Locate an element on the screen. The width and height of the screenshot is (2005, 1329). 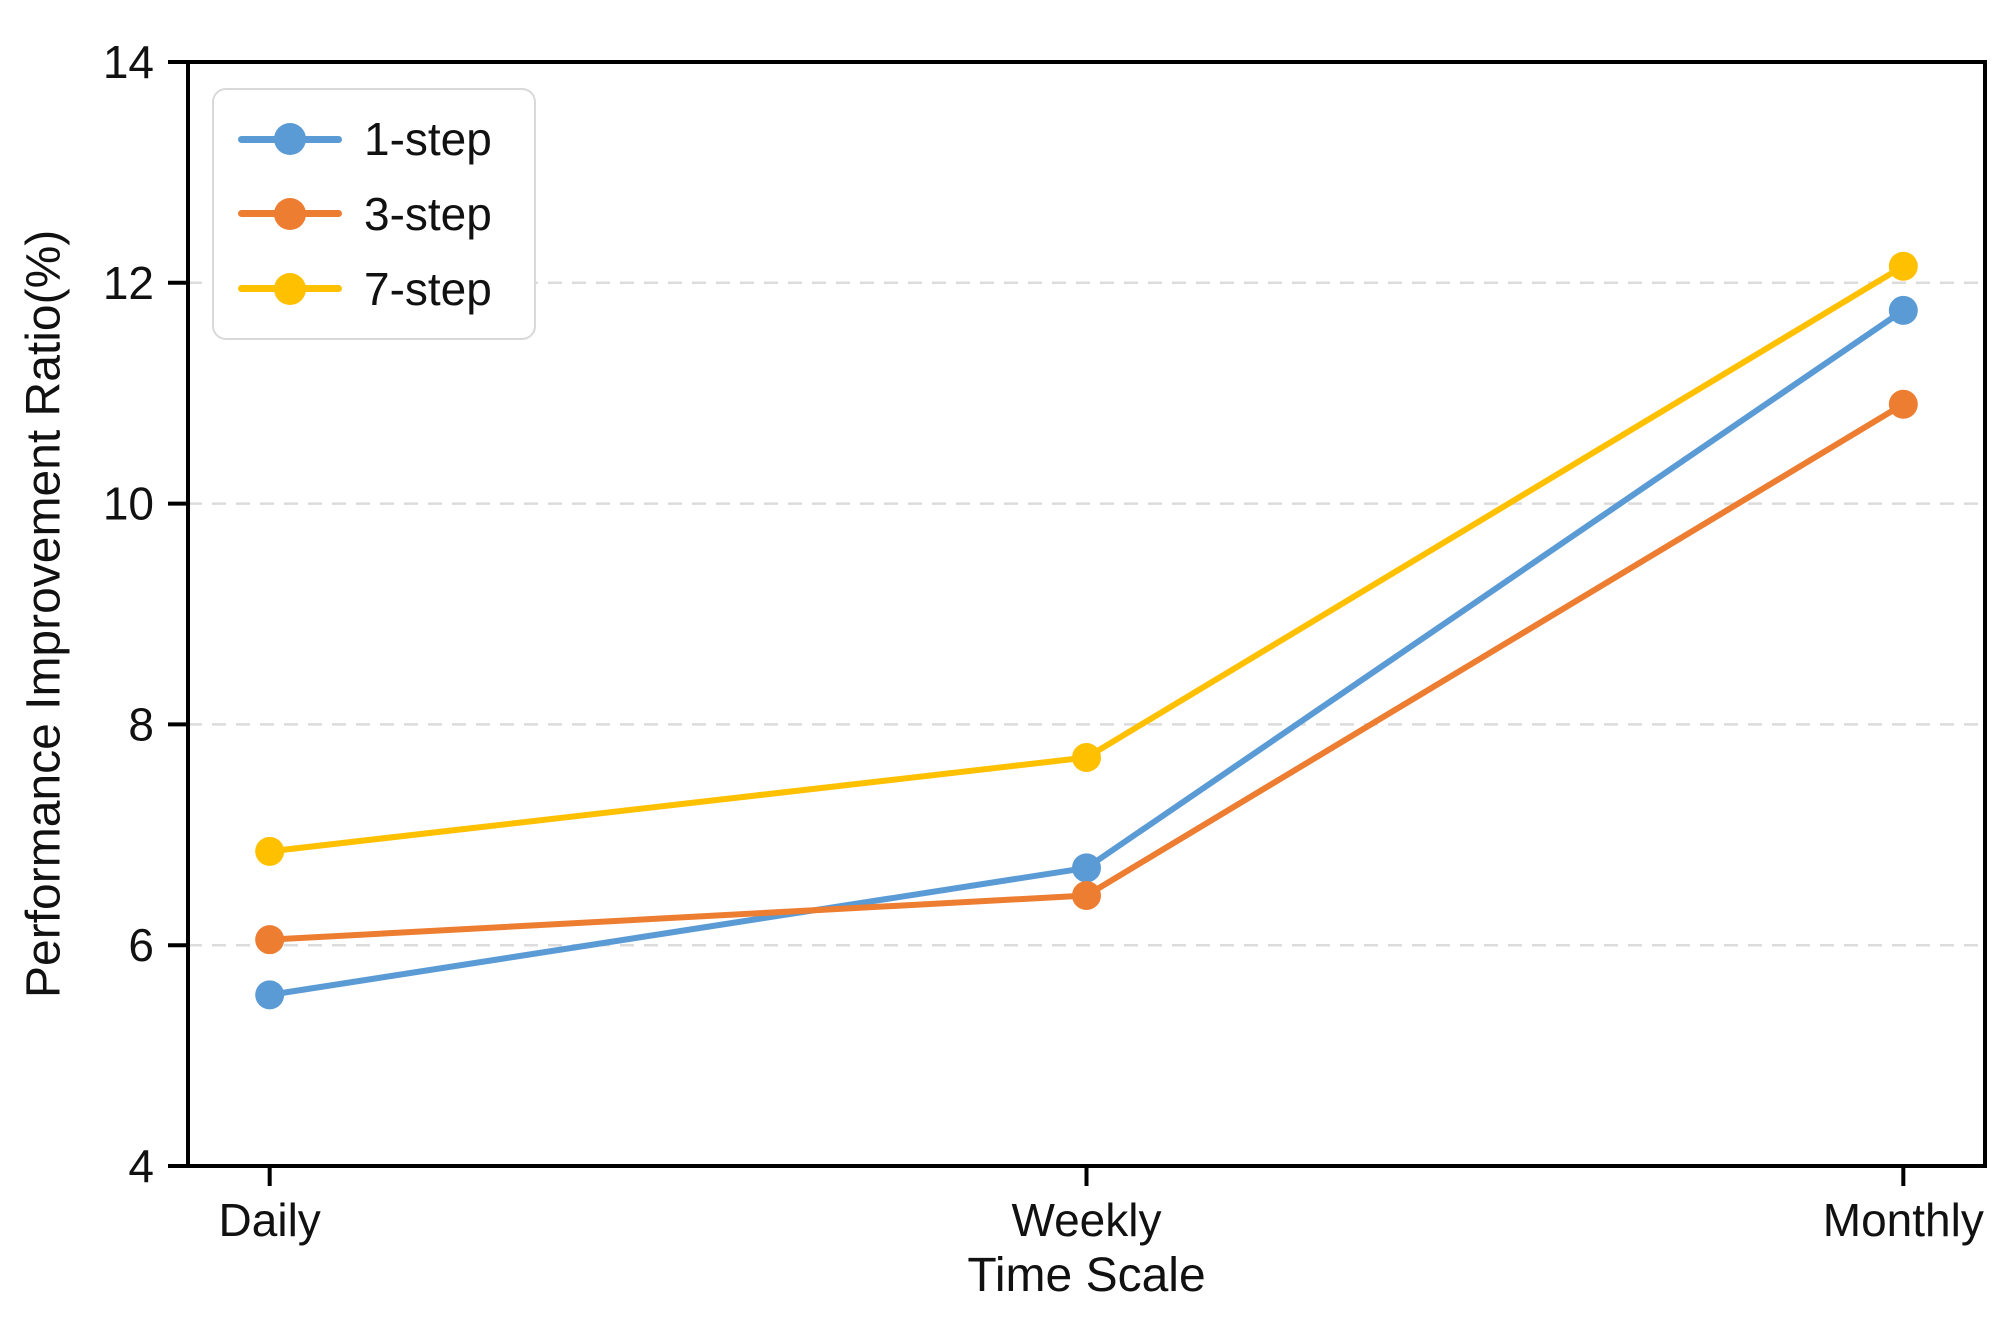
x-tick-label: Daily is located at coordinates (270, 1220).